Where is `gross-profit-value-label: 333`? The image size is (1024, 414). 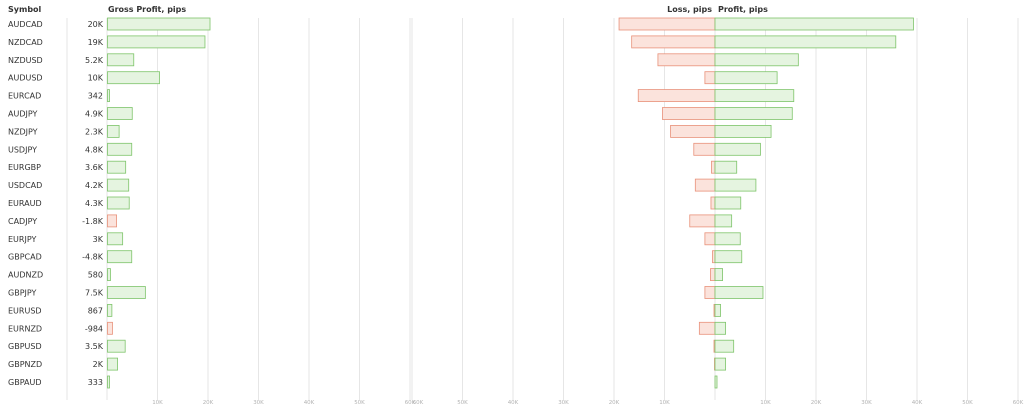
gross-profit-value-label: 333 is located at coordinates (95, 382).